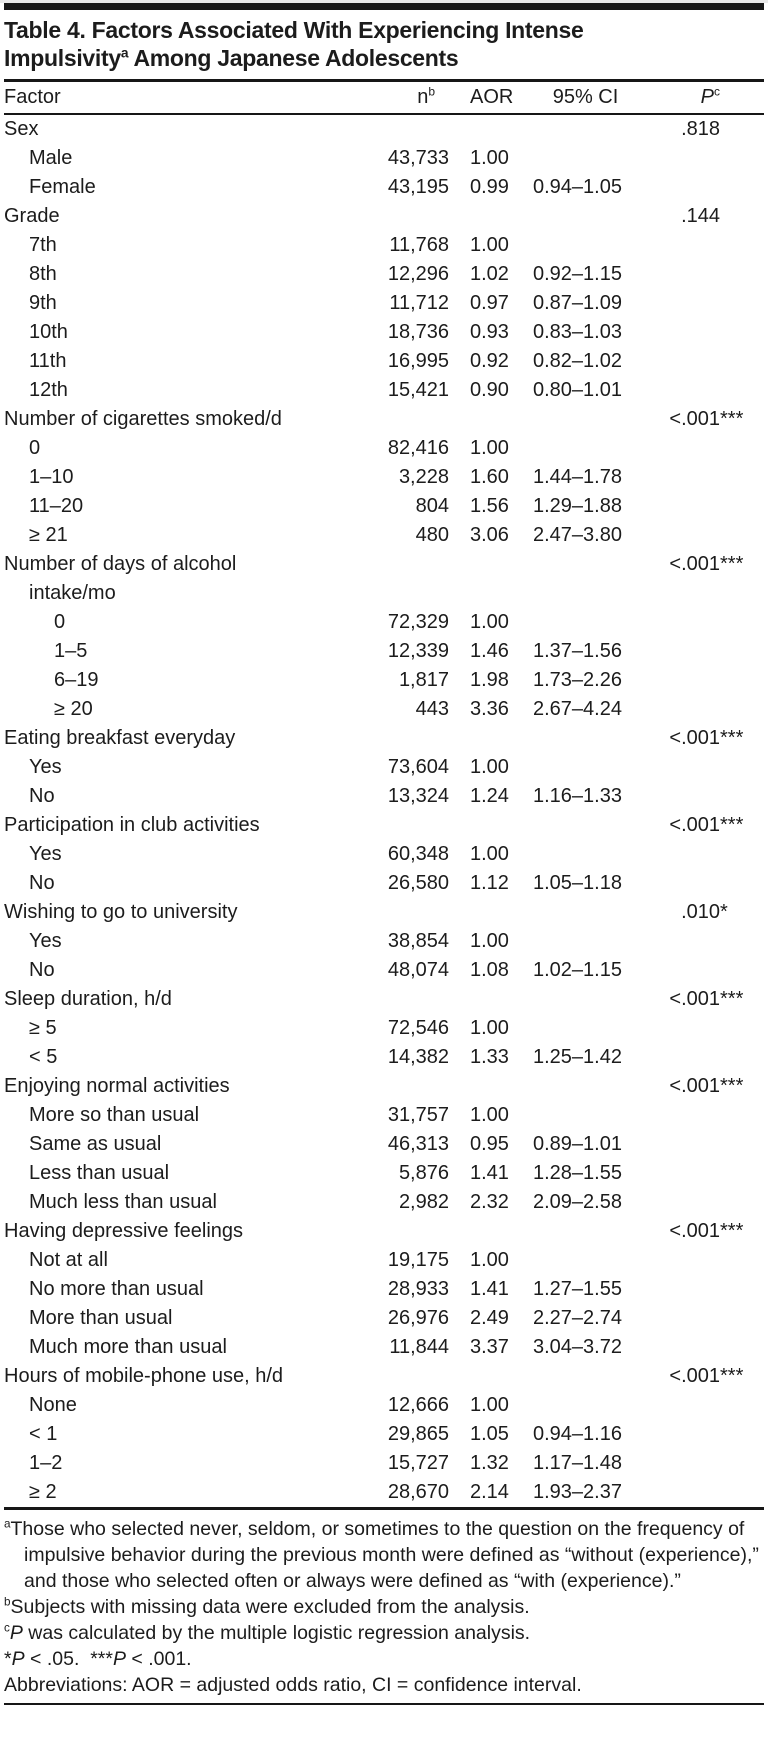 Image resolution: width=768 pixels, height=1750 pixels. I want to click on factor-cell: No, so click(42, 970).